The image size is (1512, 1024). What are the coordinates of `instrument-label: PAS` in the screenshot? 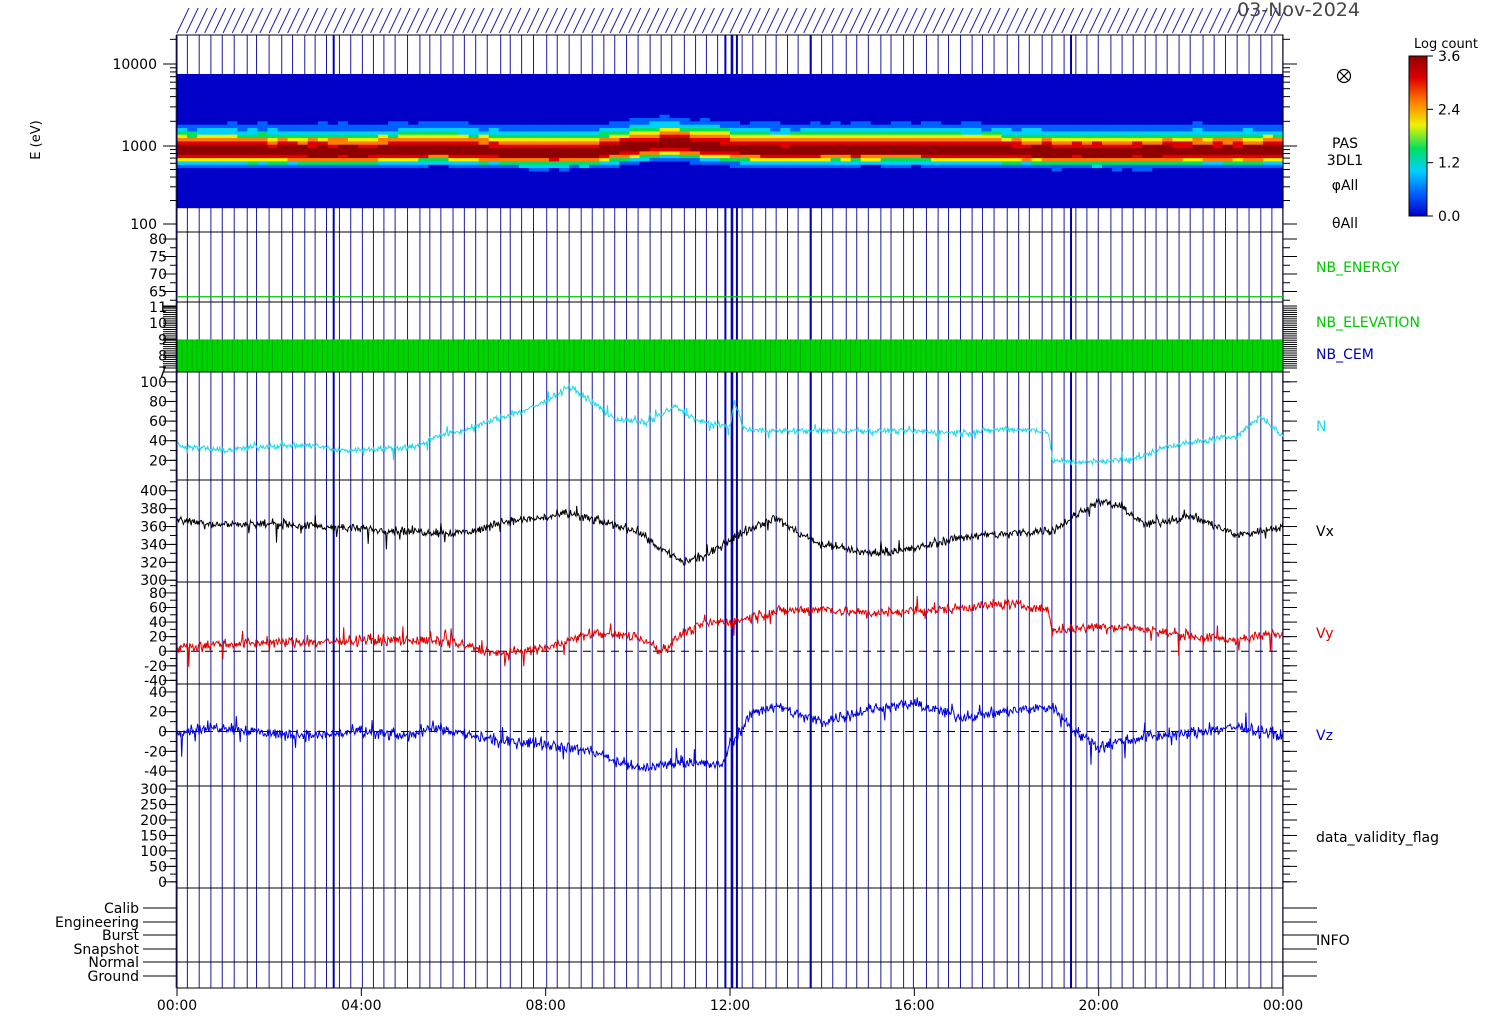 It's located at (1345, 144).